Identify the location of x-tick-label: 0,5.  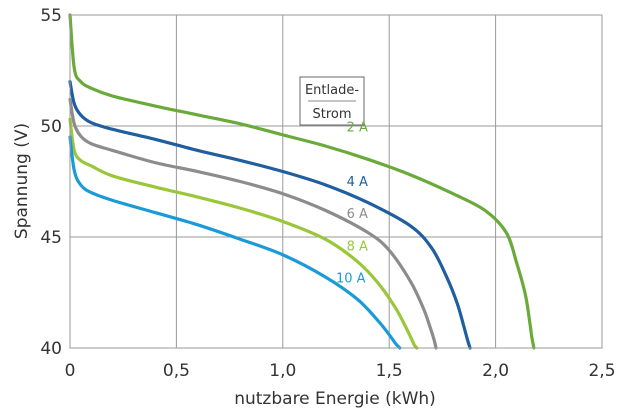
(176, 371).